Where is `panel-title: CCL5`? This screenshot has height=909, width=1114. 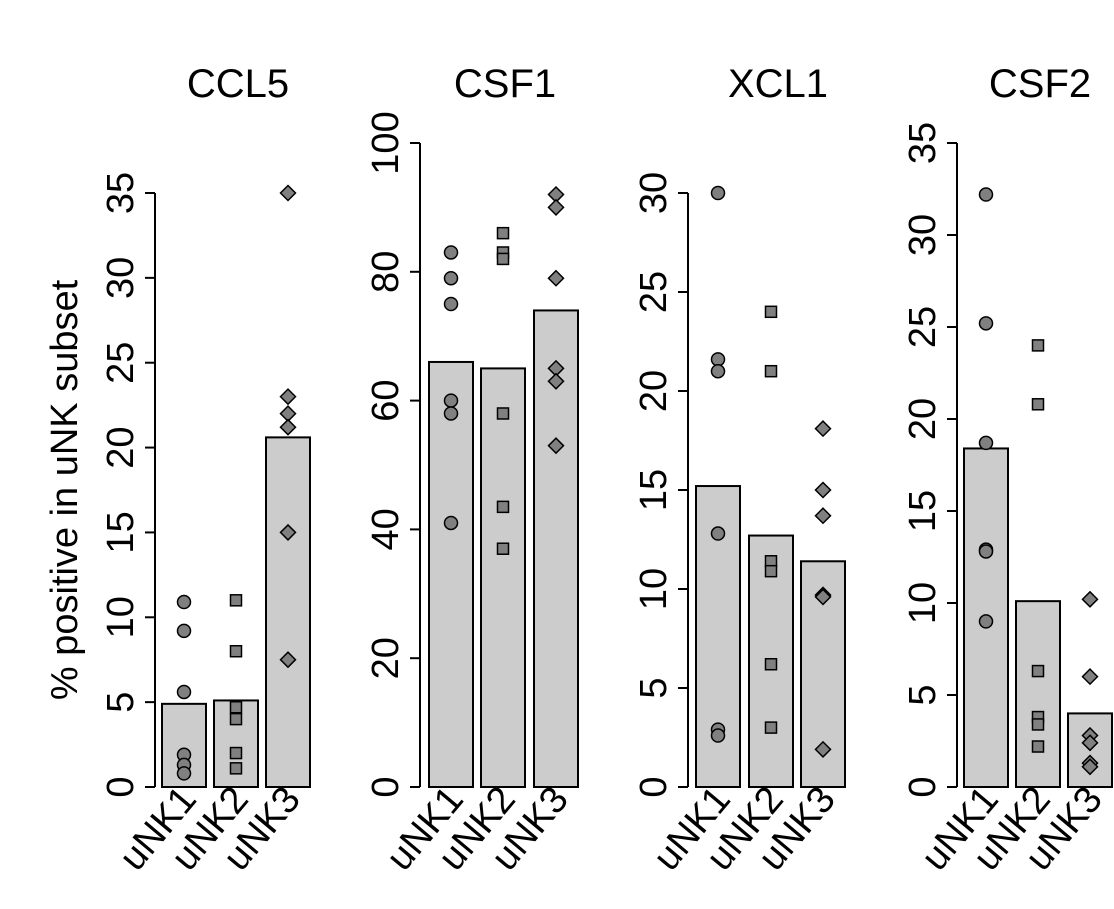 panel-title: CCL5 is located at coordinates (238, 84).